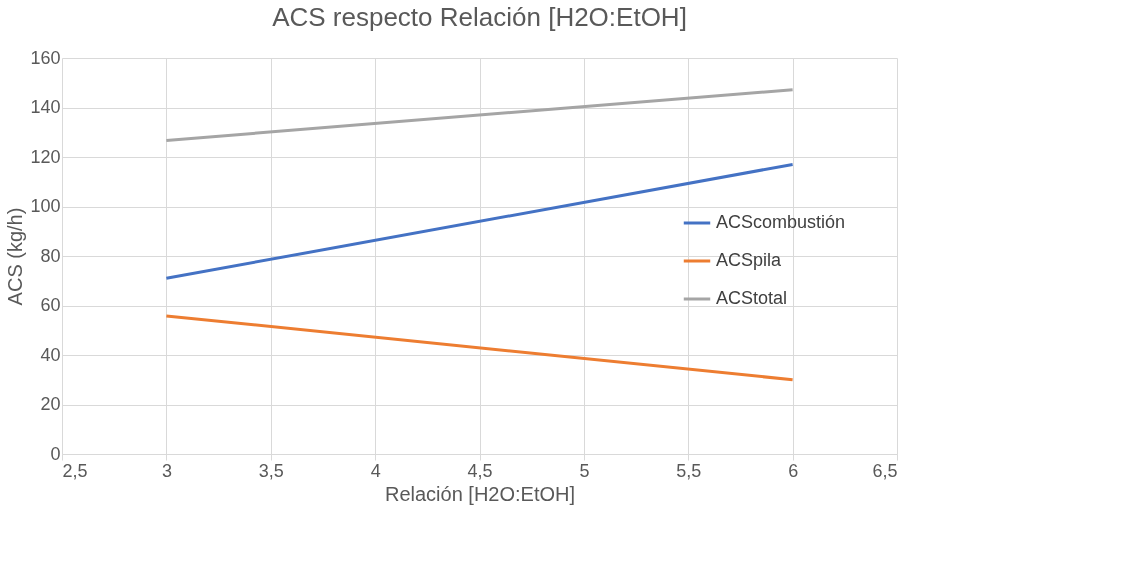 This screenshot has height=588, width=1125. I want to click on x-tick-label: 4,5, so click(480, 470).